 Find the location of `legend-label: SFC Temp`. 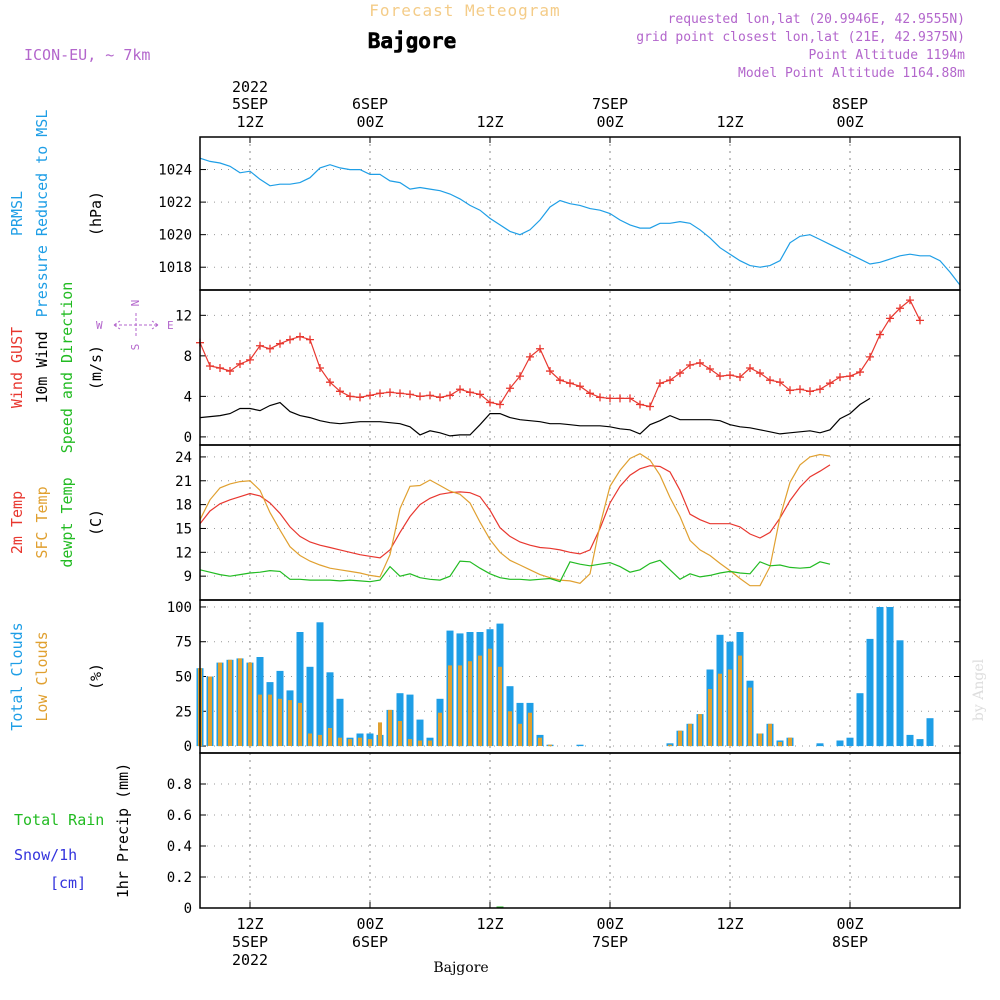

legend-label: SFC Temp is located at coordinates (42, 522).